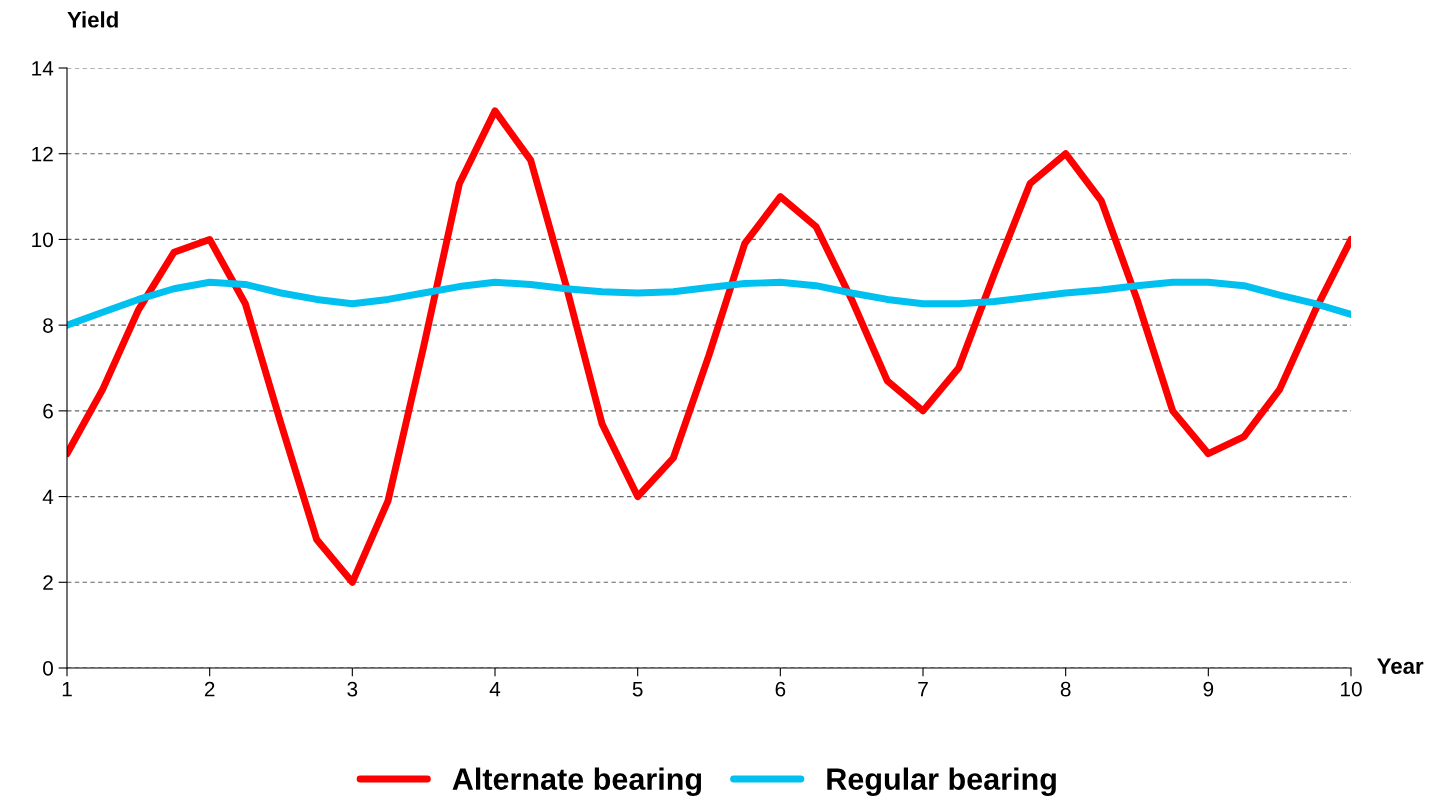  I want to click on x-tick-label: 3, so click(352, 689).